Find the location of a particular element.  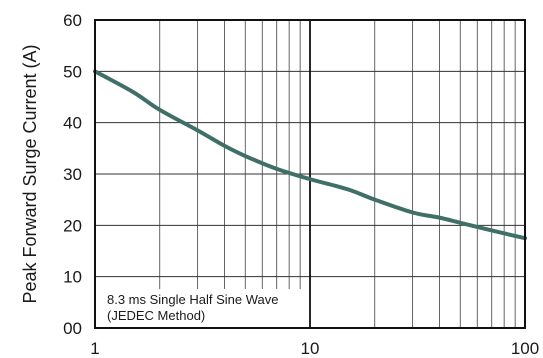

y-axis-label: Peak Forward Surge Current (A) is located at coordinates (30, 173).